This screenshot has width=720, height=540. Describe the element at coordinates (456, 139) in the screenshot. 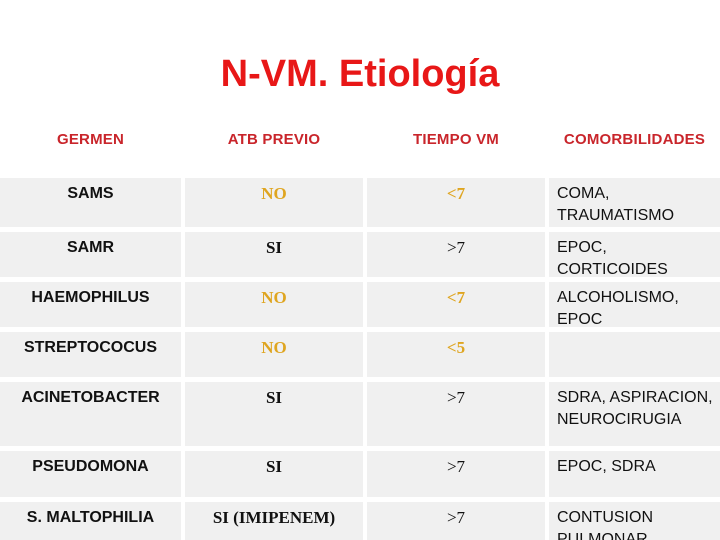

I see `column-header-tiempo-vm: TIEMPO VM` at that location.